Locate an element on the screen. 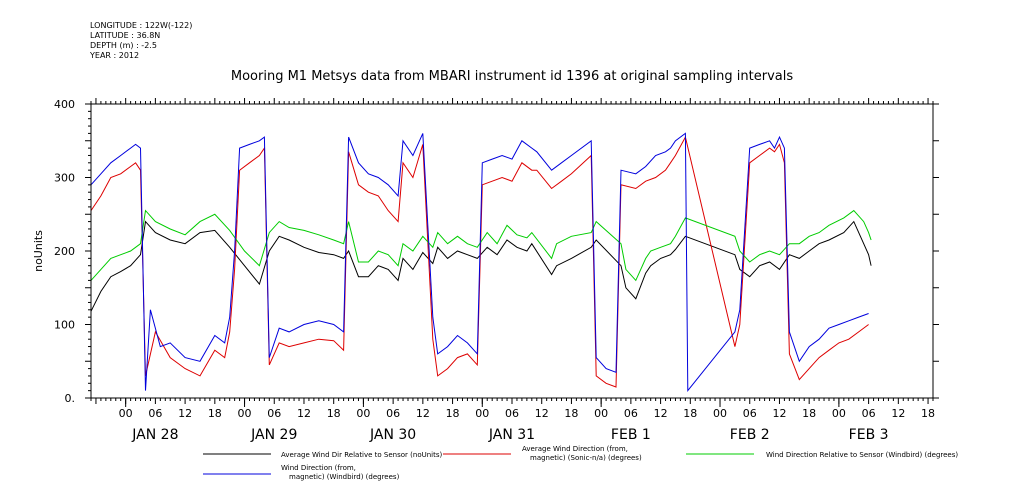  y-tick-label: 400 is located at coordinates (64, 104).